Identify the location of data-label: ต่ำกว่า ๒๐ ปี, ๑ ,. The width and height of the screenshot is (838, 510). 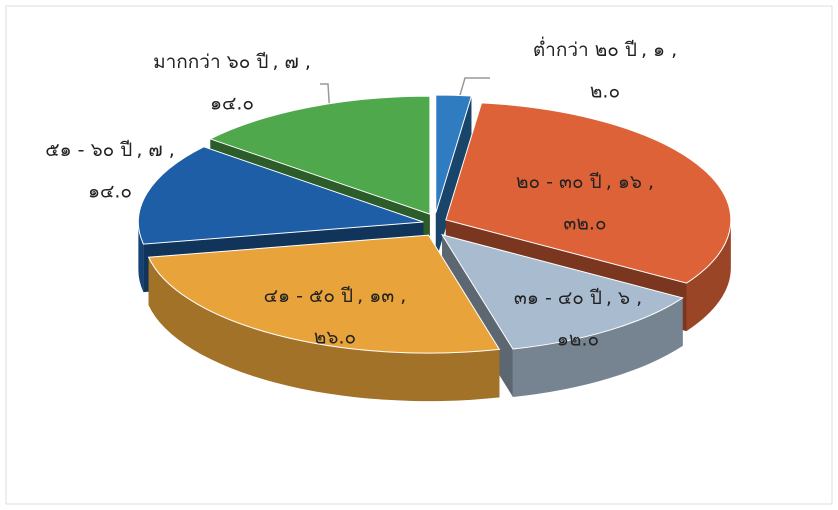
(605, 48).